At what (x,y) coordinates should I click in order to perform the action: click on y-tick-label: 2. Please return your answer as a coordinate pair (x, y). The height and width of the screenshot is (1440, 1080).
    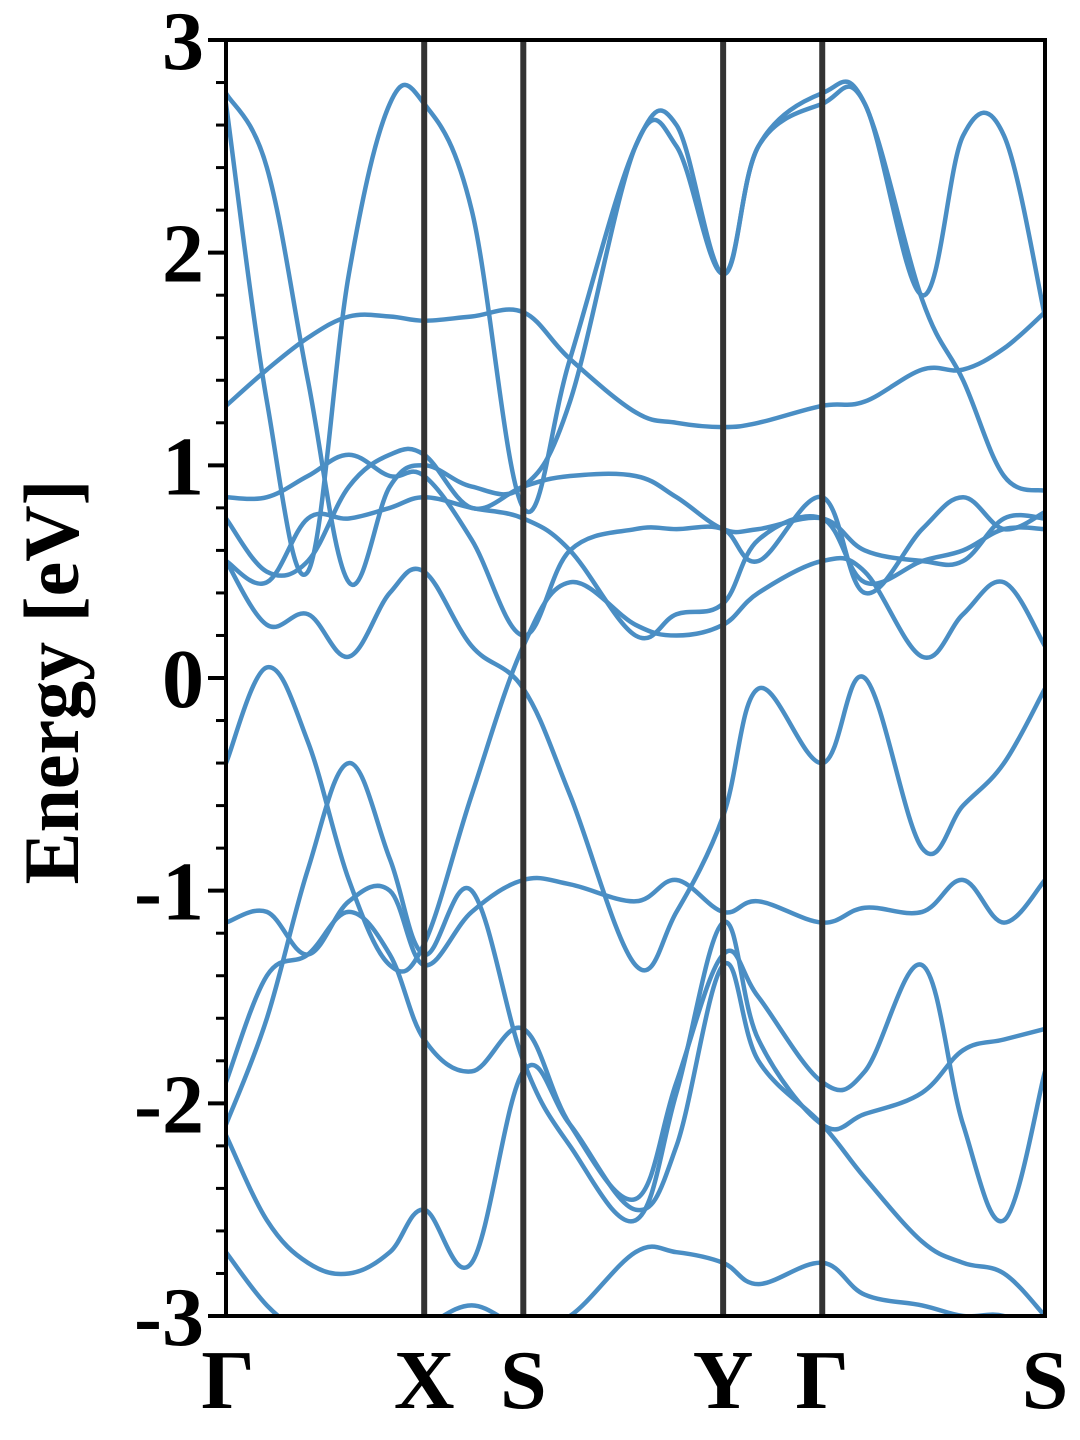
    Looking at the image, I should click on (183, 254).